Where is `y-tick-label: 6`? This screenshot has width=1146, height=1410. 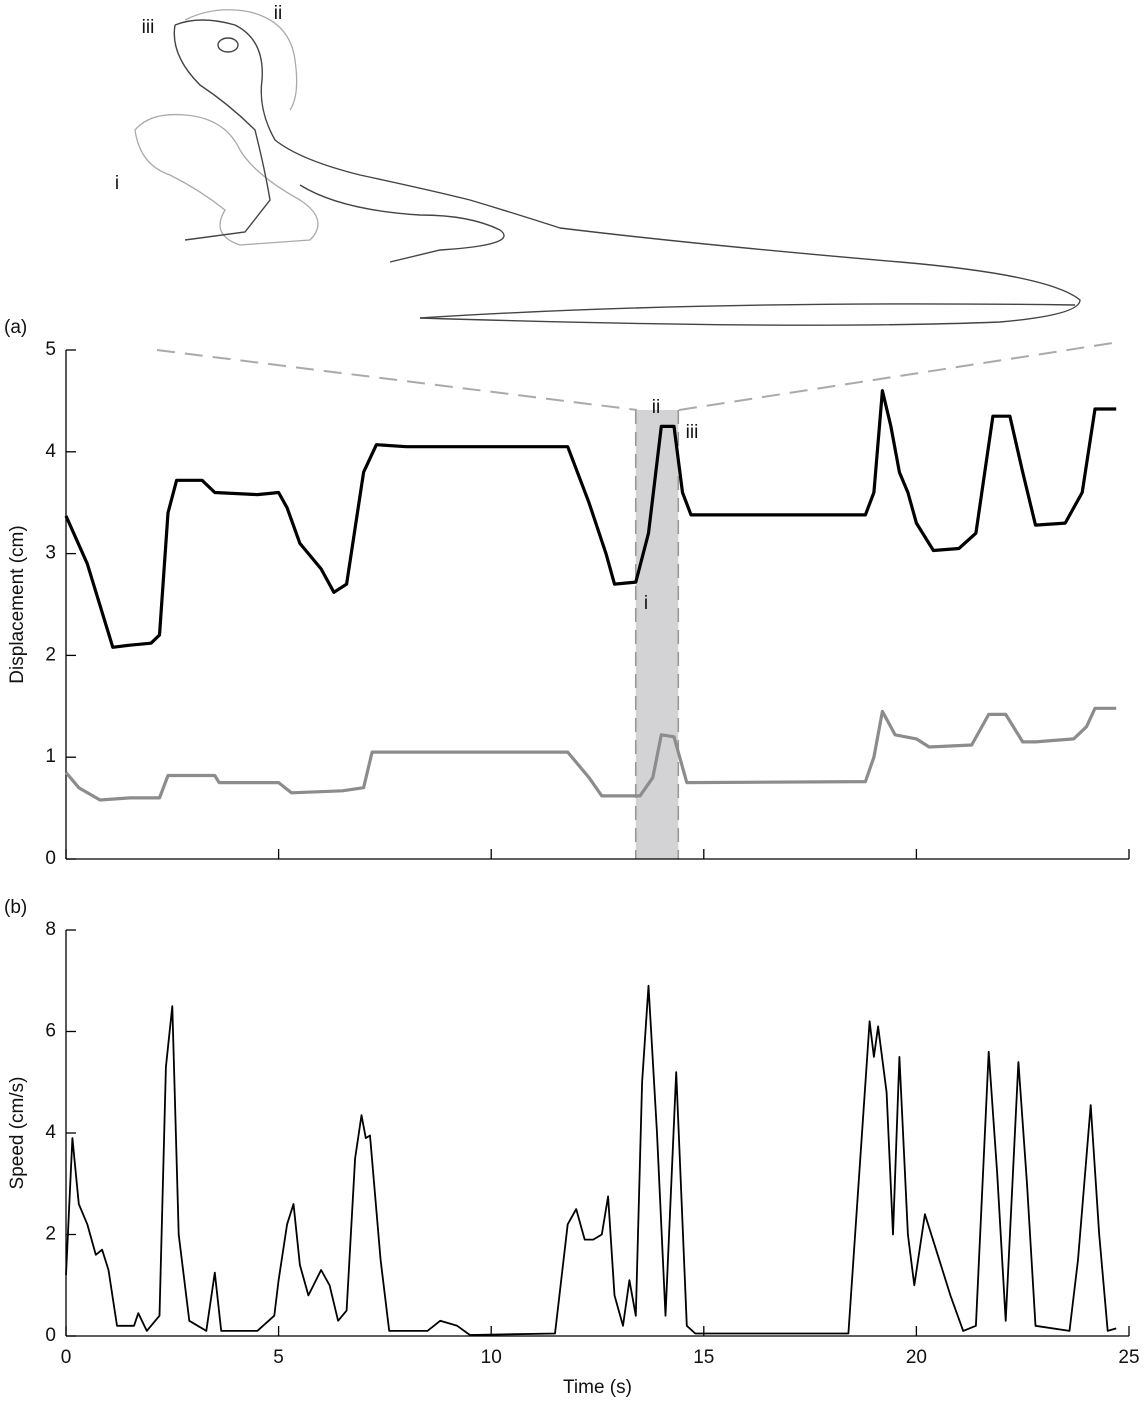
y-tick-label: 6 is located at coordinates (50, 1031).